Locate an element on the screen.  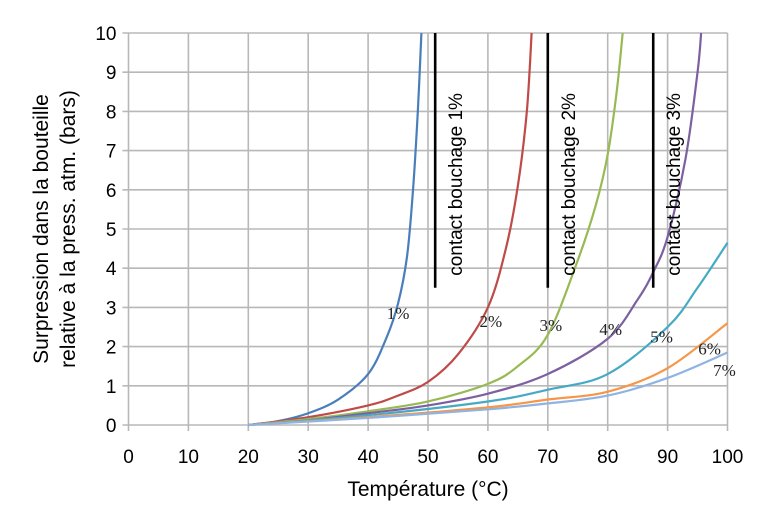
contact-label: contact bouchage 2% is located at coordinates (569, 184).